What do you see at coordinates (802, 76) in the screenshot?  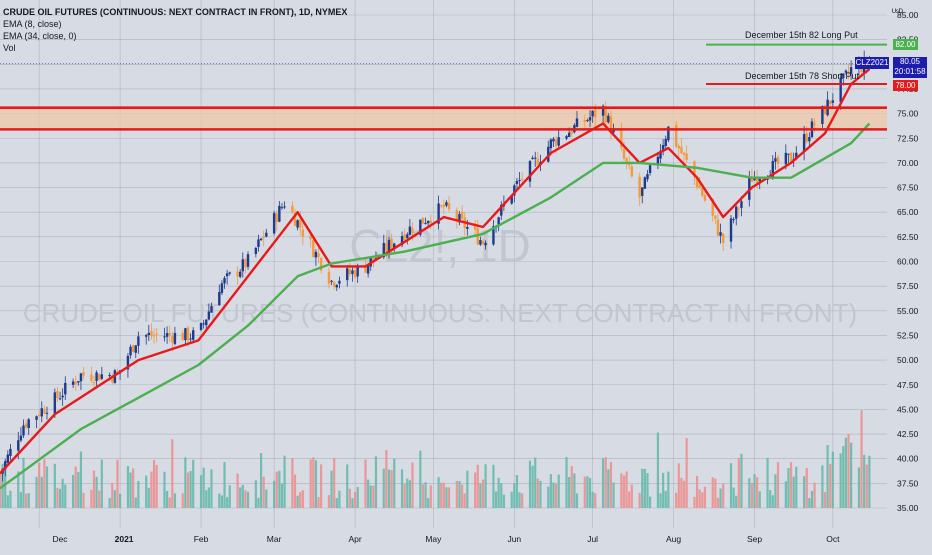 I see `short-put-annotation: December 15th 78 Short Put` at bounding box center [802, 76].